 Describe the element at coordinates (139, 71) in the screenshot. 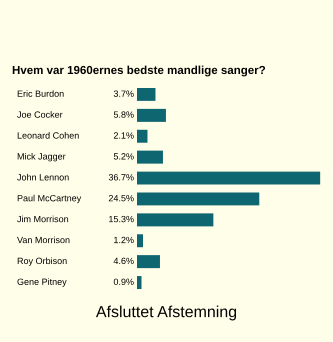

I see `chart-title: Hvem var 1960ernes bedste mandlige sanger?` at that location.